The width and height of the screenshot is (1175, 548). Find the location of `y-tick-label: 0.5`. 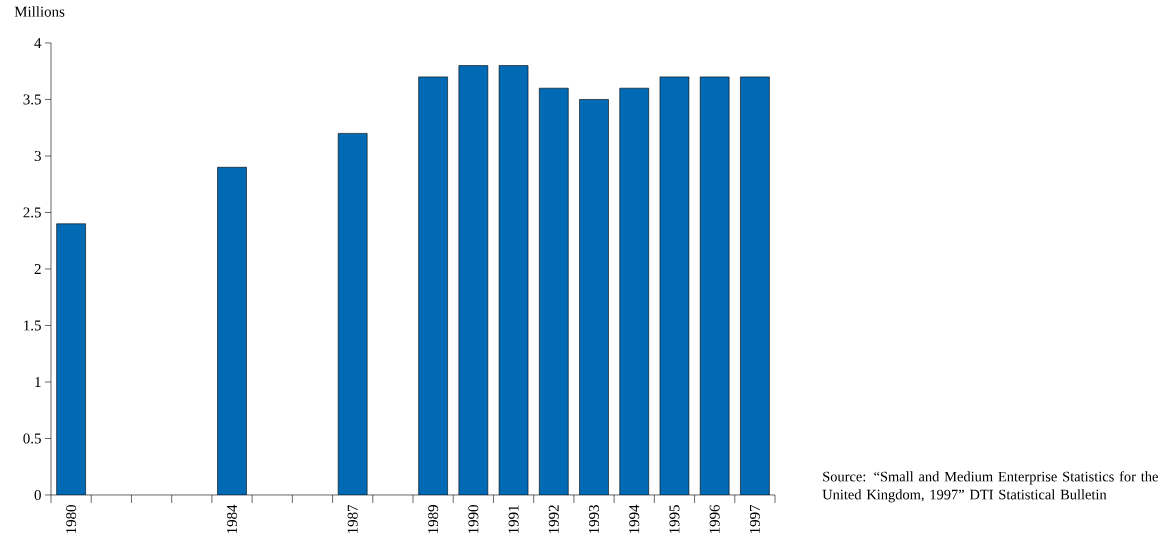

y-tick-label: 0.5 is located at coordinates (32, 438).